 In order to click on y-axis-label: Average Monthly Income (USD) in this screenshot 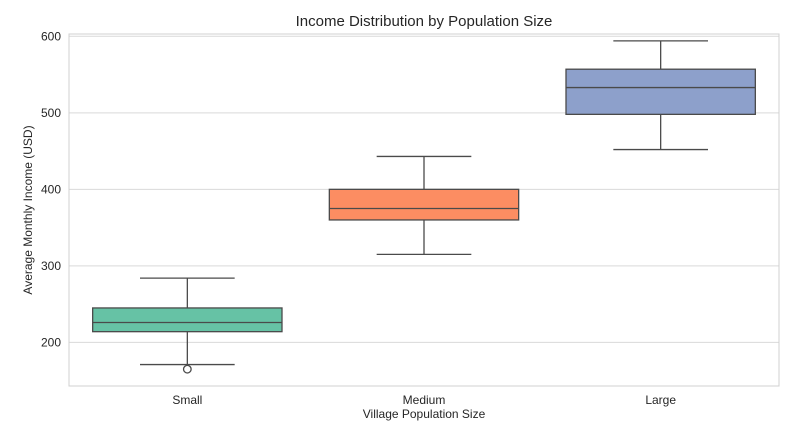, I will do `click(28, 209)`.